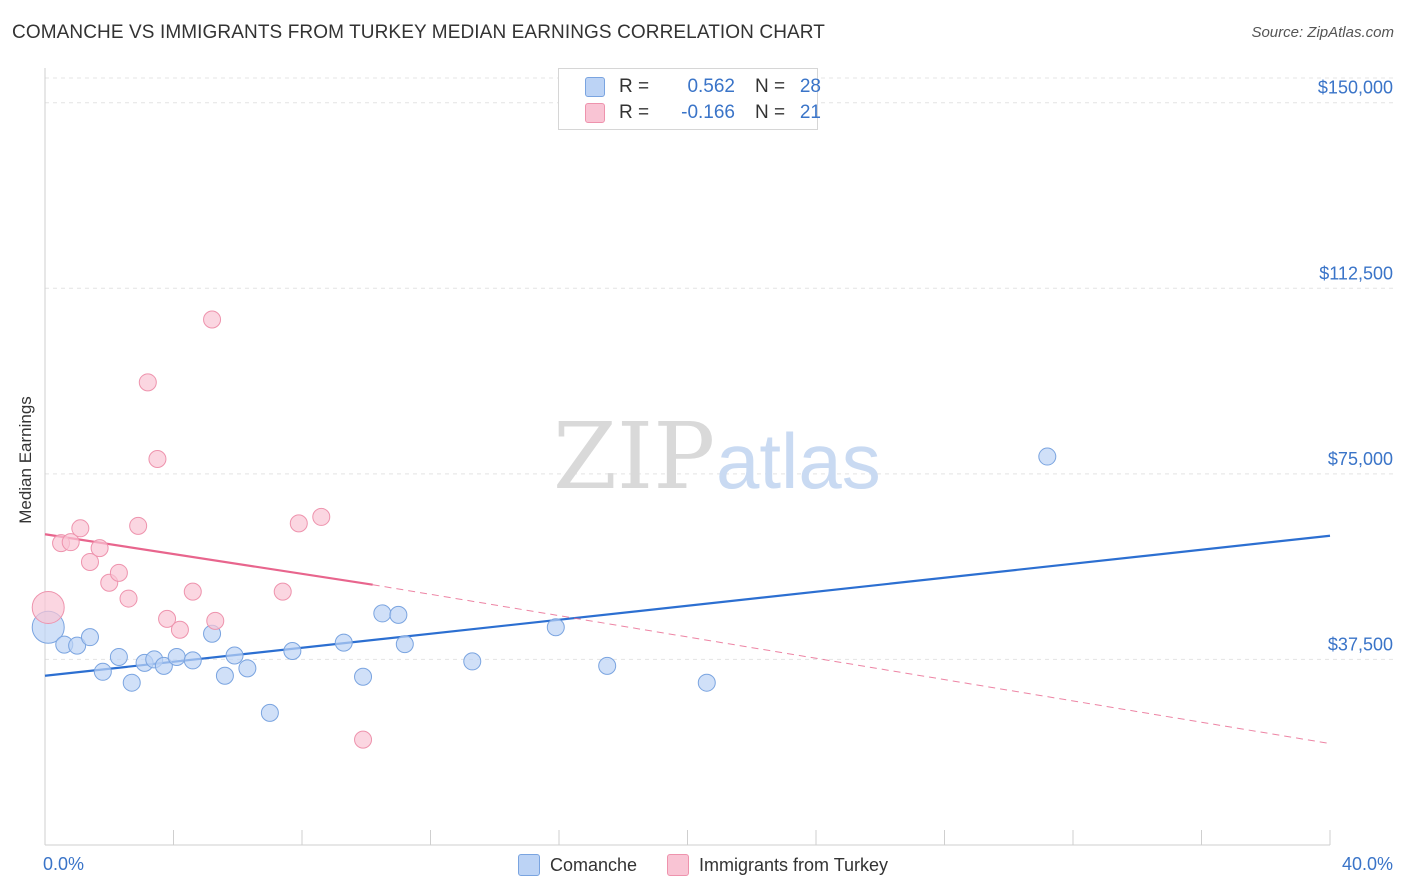  Describe the element at coordinates (528, 865) in the screenshot. I see `legend-swatch-comanche` at that location.